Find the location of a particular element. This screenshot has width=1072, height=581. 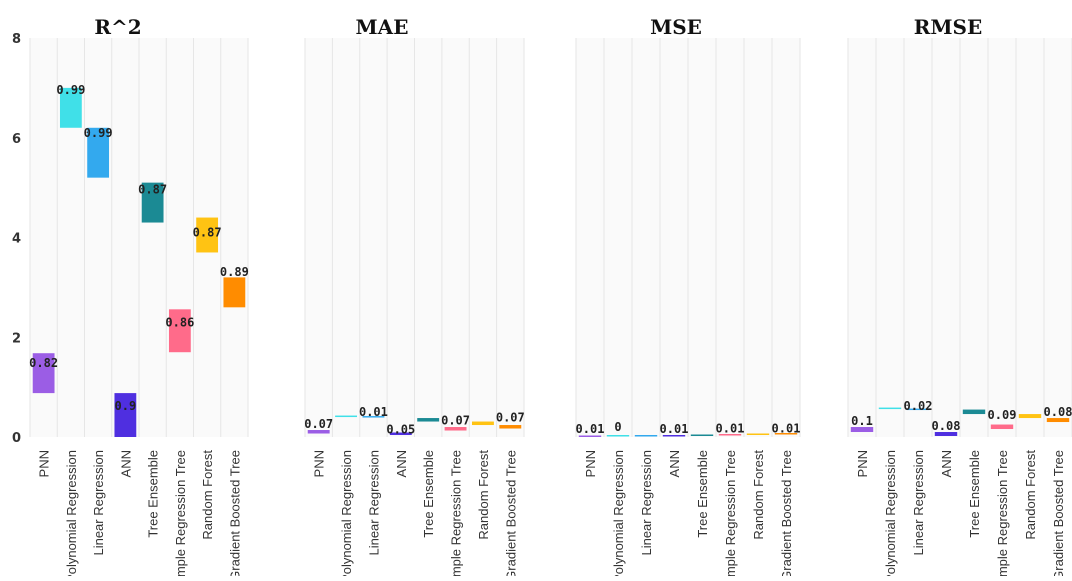

data-label: 0.89 is located at coordinates (234, 272).